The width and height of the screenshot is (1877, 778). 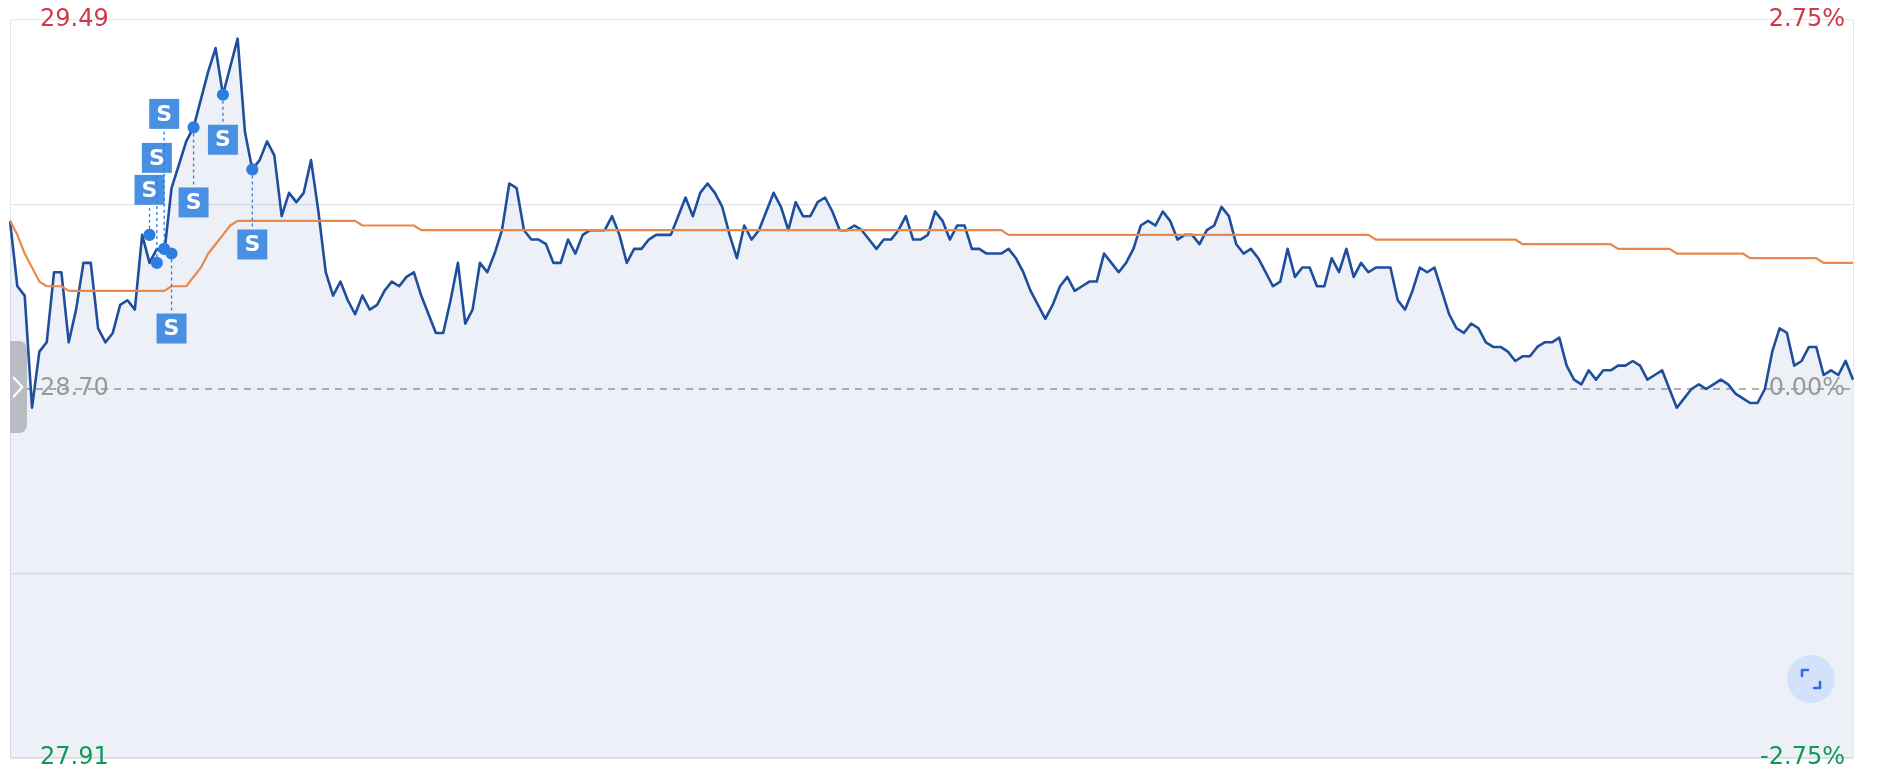 I want to click on y2-tick-label: 0.00%, so click(x=1806, y=387).